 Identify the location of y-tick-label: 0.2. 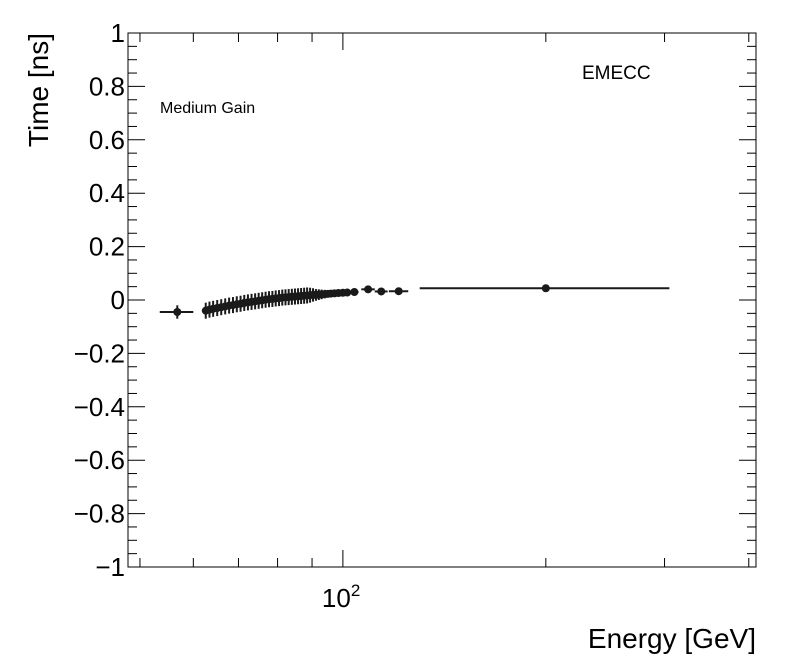
(107, 247).